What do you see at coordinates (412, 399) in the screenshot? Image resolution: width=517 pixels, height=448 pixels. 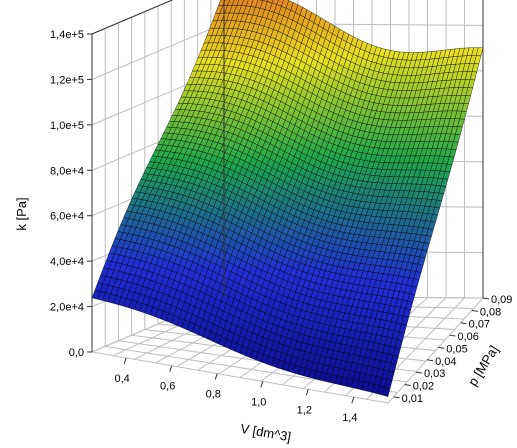 I see `y-tick-label: 0,01` at bounding box center [412, 399].